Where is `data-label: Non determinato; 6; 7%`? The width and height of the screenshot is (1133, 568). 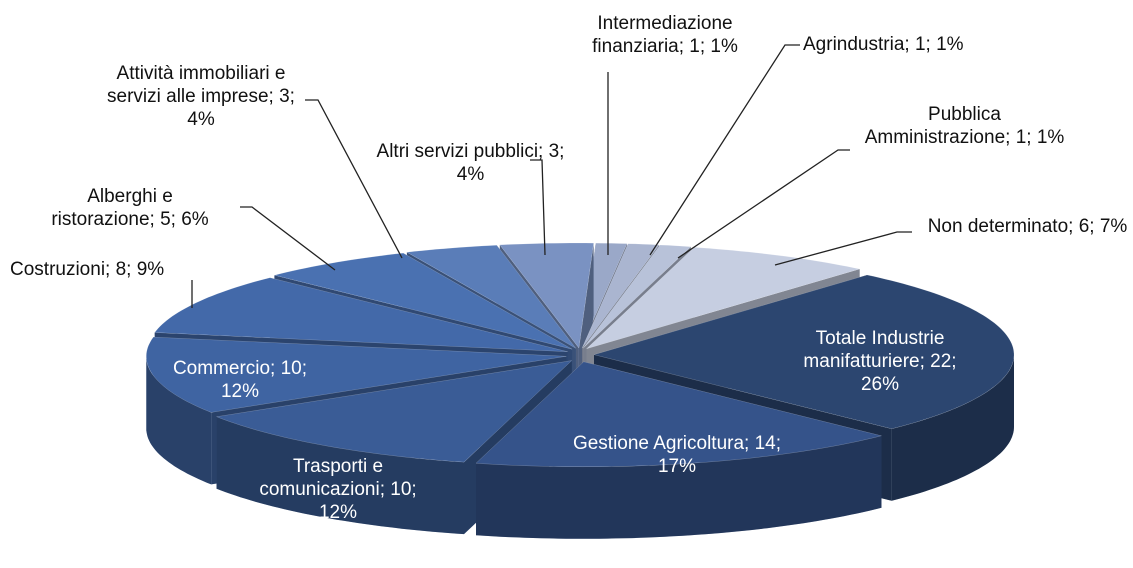
data-label: Non determinato; 6; 7% is located at coordinates (1027, 226).